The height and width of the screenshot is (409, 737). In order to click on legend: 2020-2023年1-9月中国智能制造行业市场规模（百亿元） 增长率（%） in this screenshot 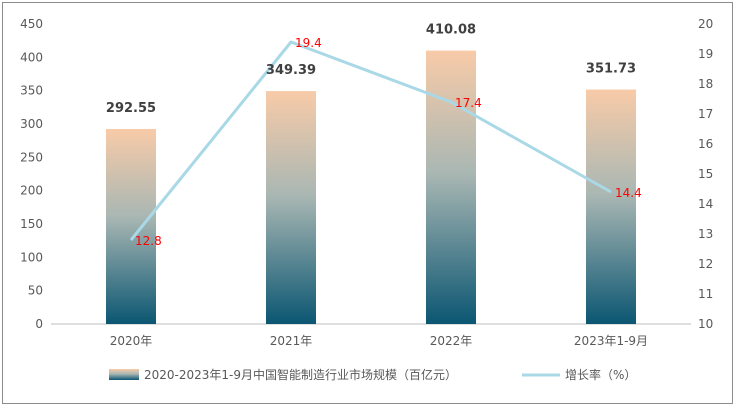, I will do `click(372, 374)`.